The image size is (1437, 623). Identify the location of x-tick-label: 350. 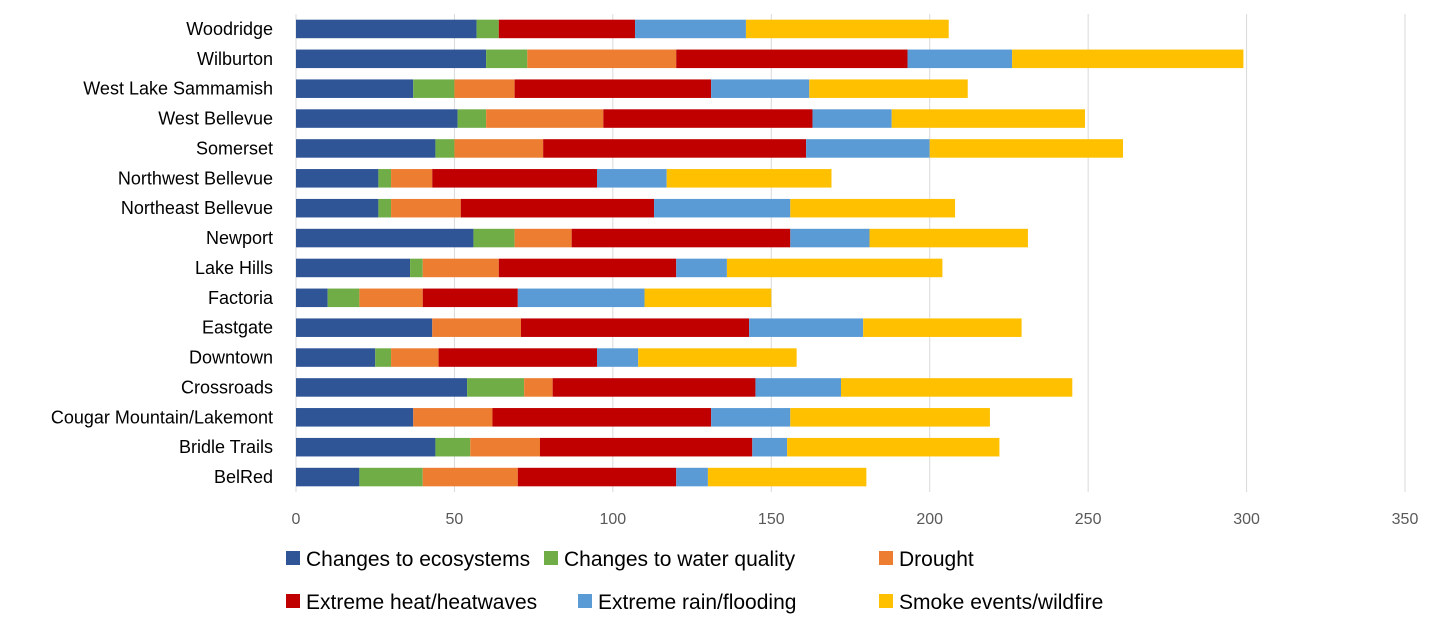
(1405, 519).